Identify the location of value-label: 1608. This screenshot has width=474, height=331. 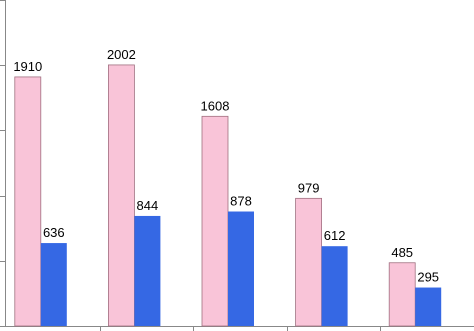
(215, 105).